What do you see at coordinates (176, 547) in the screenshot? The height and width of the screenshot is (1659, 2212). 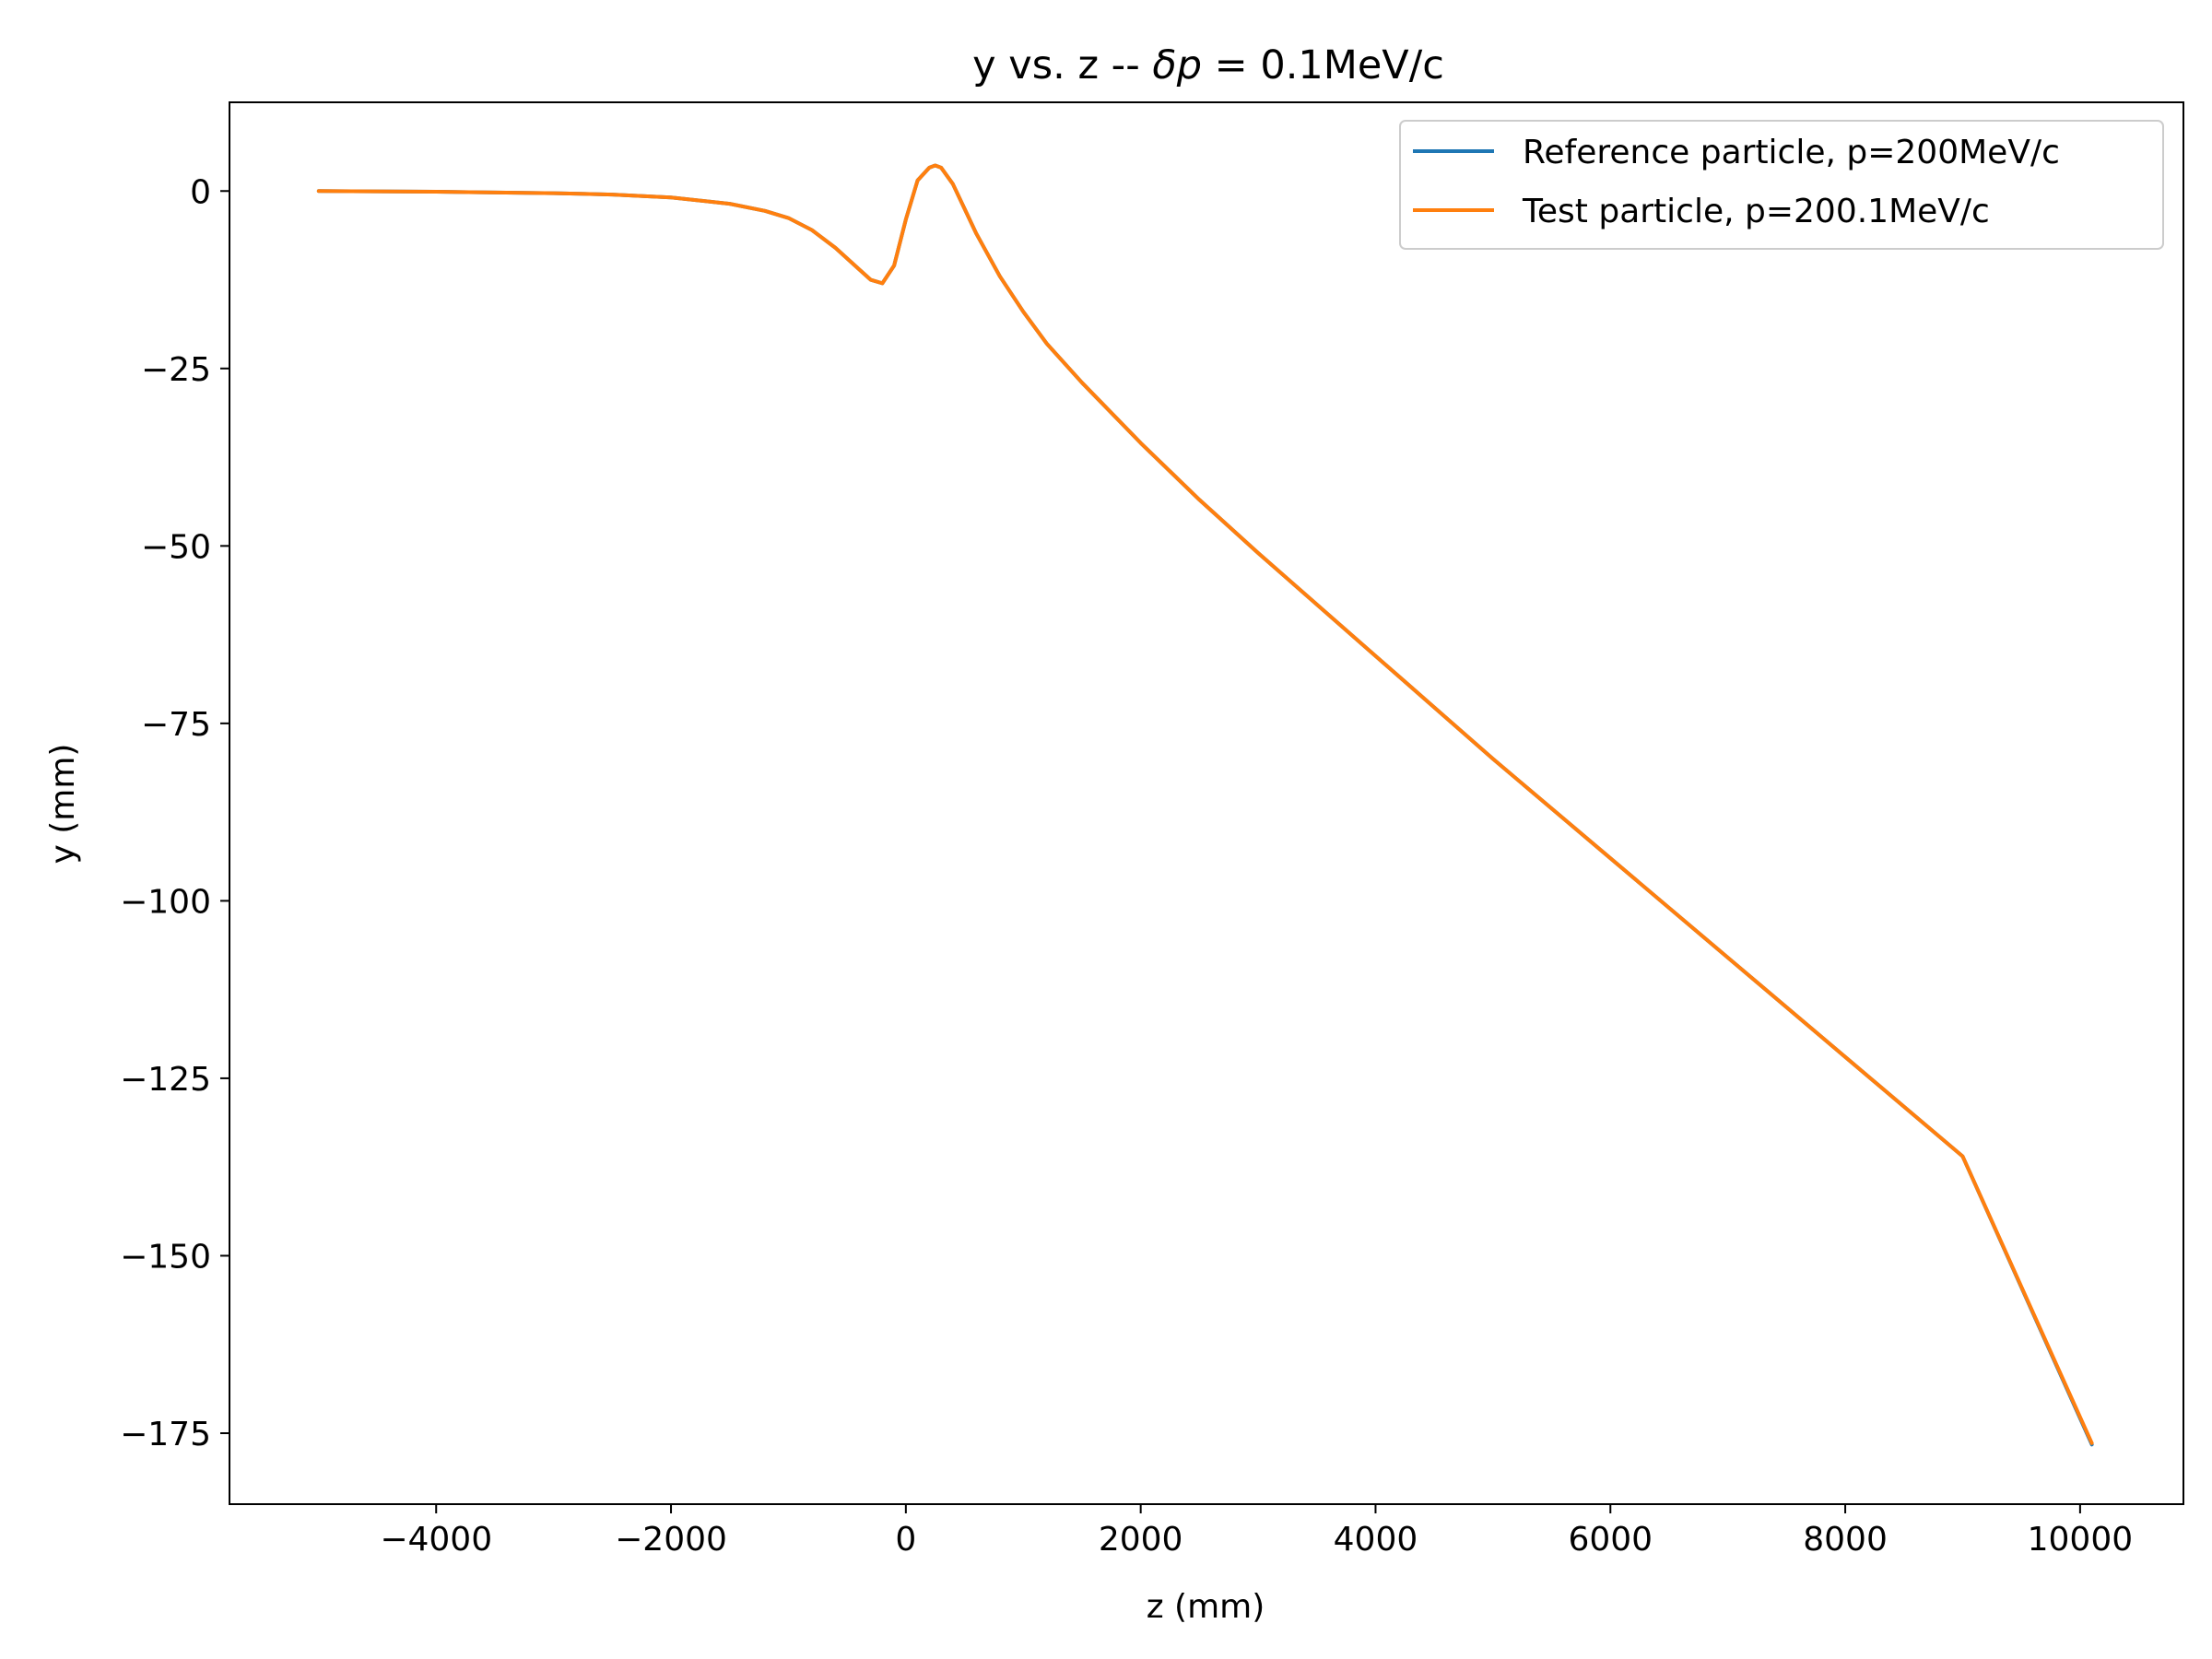 I see `y-tick-label: −50` at bounding box center [176, 547].